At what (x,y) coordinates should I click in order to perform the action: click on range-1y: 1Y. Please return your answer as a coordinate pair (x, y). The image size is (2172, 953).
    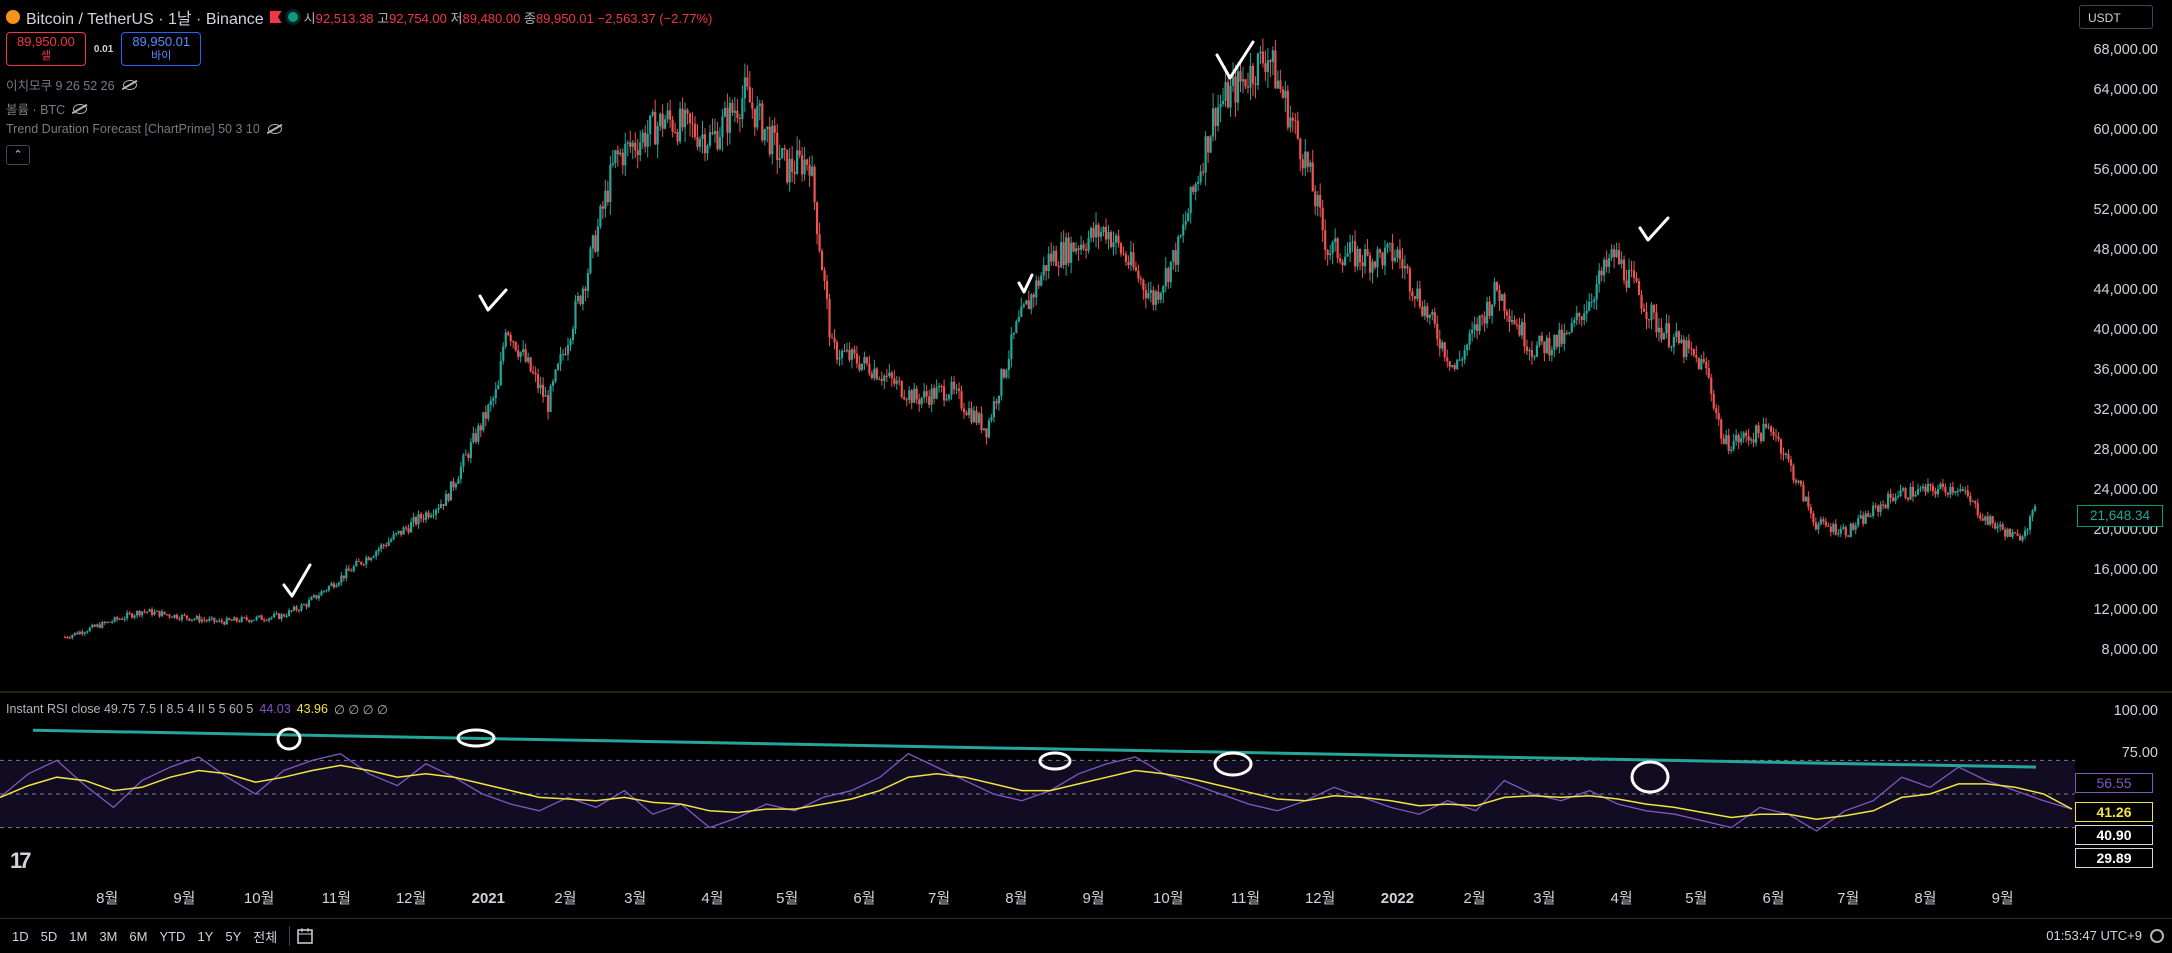
    Looking at the image, I should click on (205, 936).